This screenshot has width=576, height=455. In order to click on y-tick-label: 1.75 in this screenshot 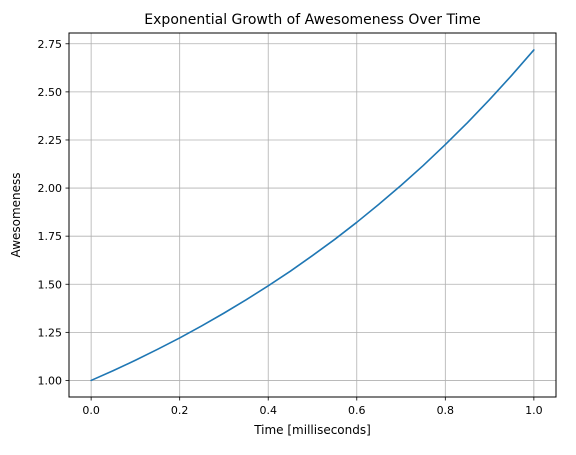, I will do `click(50, 236)`.